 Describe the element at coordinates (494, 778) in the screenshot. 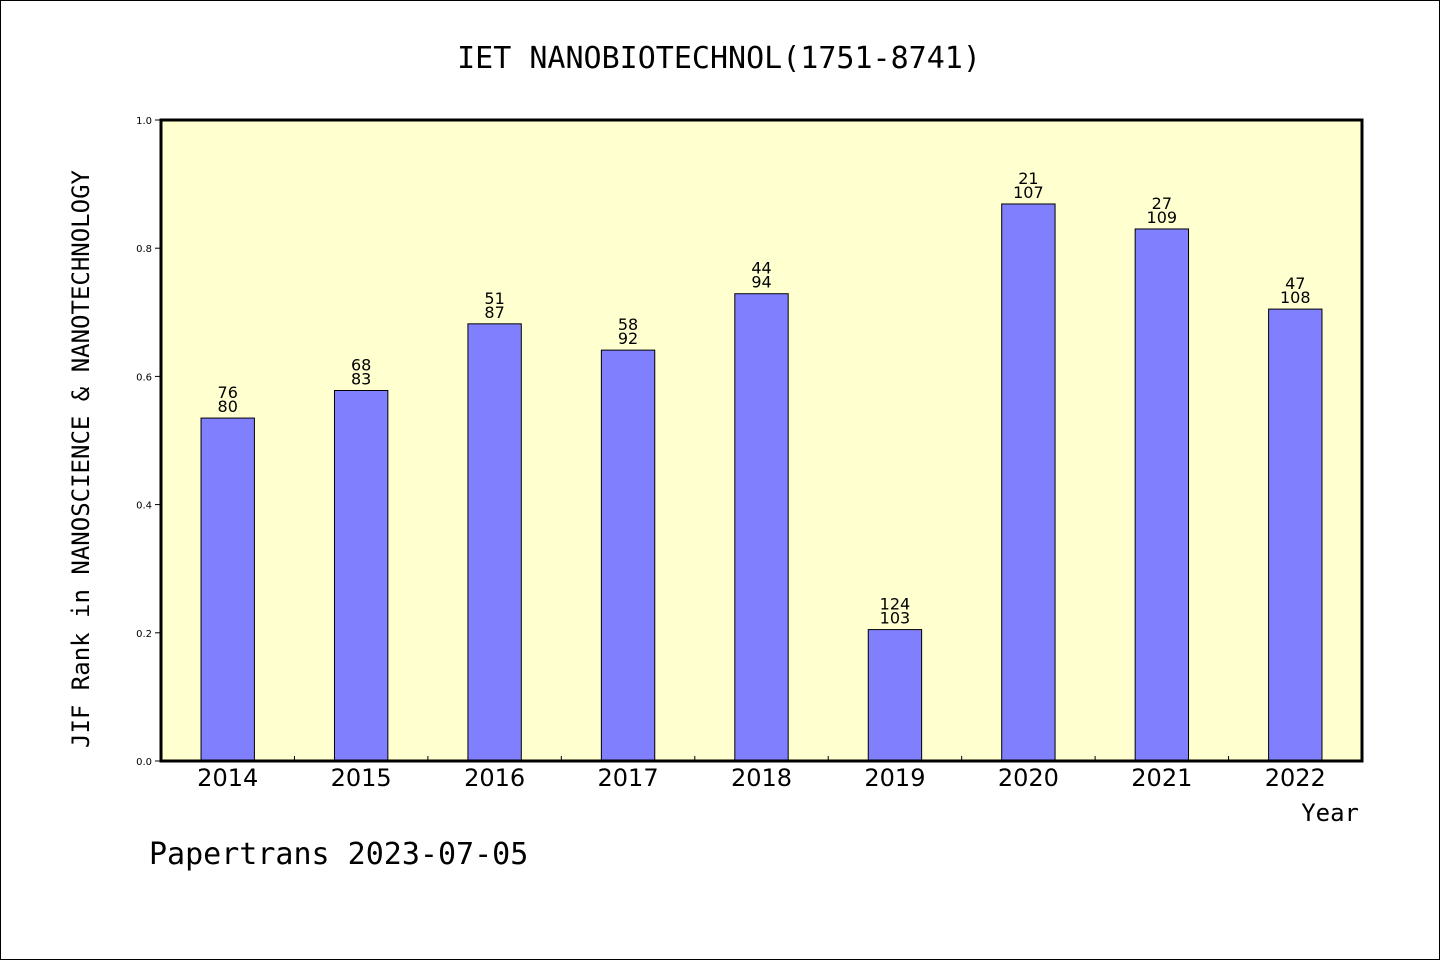

I see `x-tick-label: 2016` at that location.